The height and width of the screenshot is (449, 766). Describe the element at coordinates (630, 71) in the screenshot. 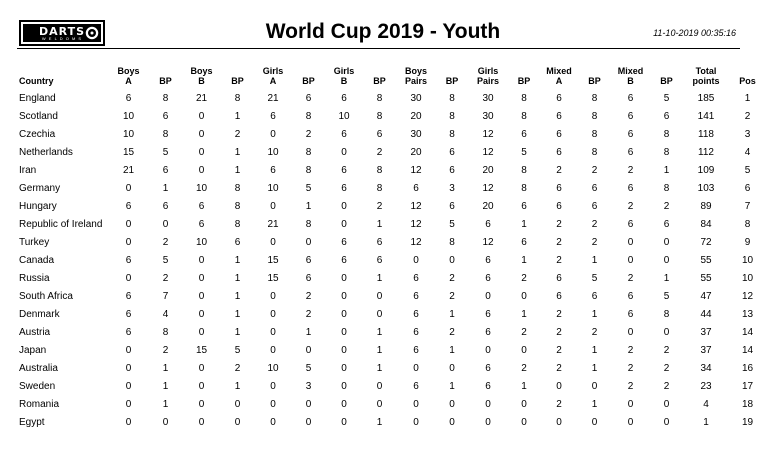

I see `column-header-label: Mixed` at that location.